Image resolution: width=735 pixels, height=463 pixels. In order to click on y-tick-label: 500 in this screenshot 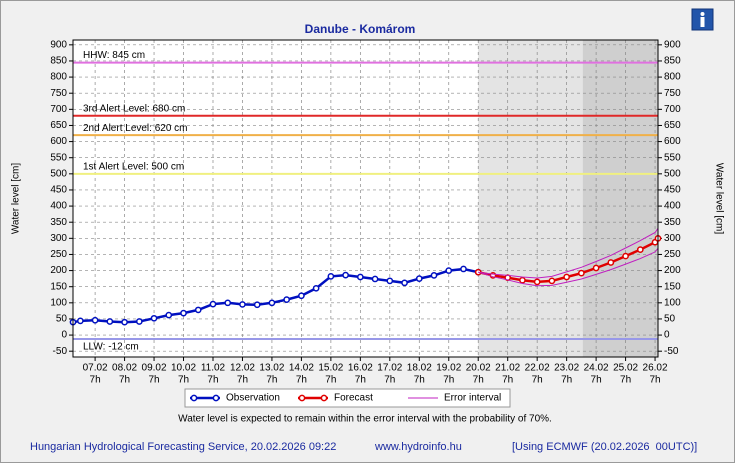, I will do `click(58, 173)`.